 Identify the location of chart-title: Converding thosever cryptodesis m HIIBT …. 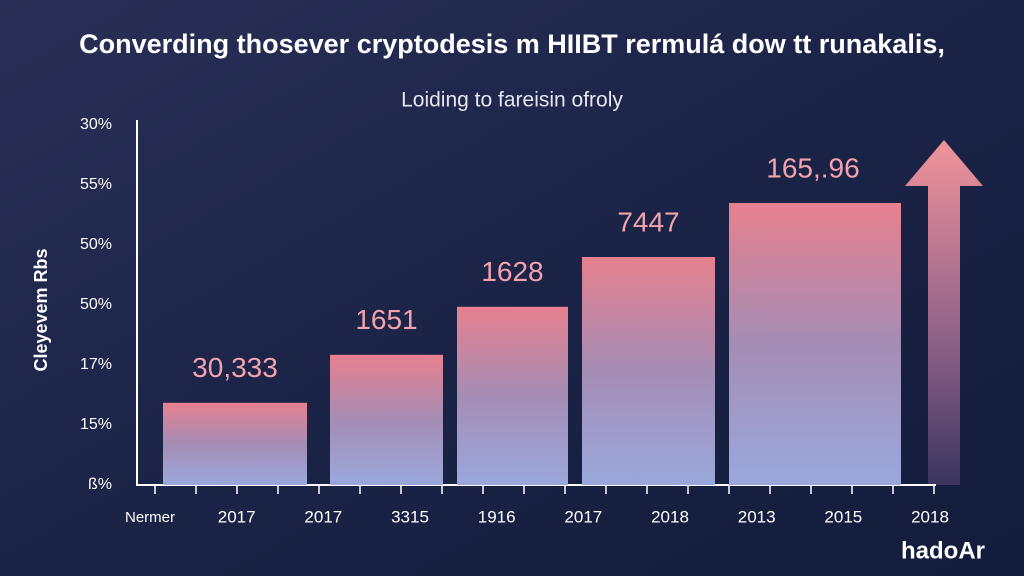
(512, 44).